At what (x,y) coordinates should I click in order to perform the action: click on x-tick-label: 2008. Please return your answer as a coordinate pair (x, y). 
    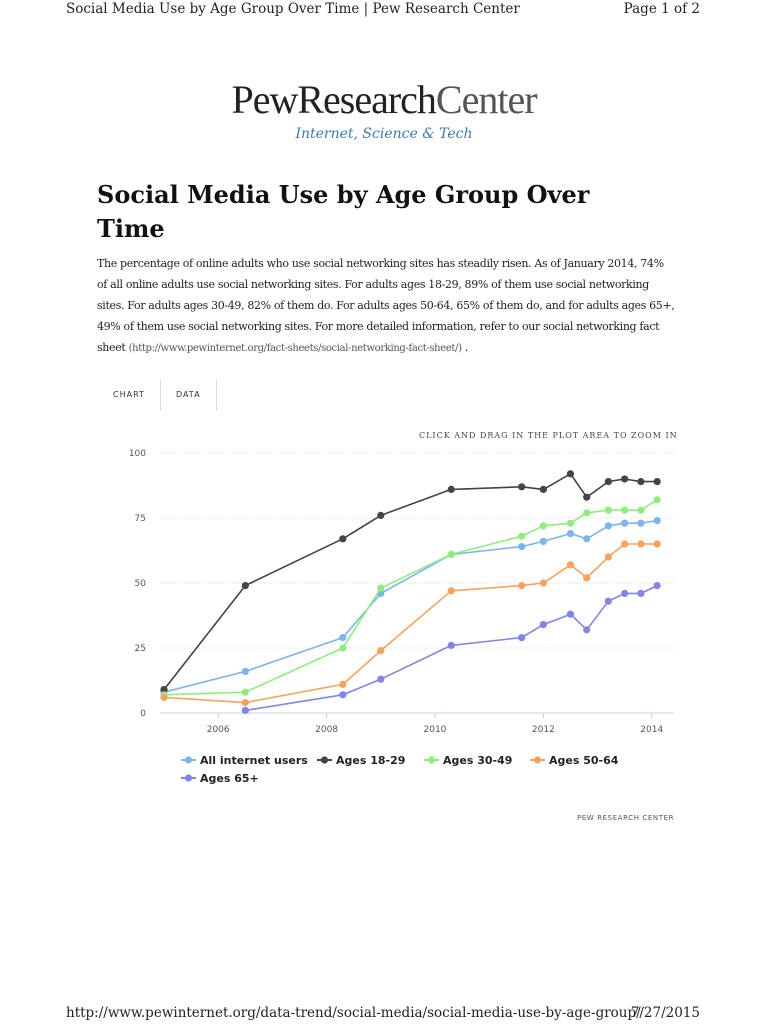
    Looking at the image, I should click on (326, 730).